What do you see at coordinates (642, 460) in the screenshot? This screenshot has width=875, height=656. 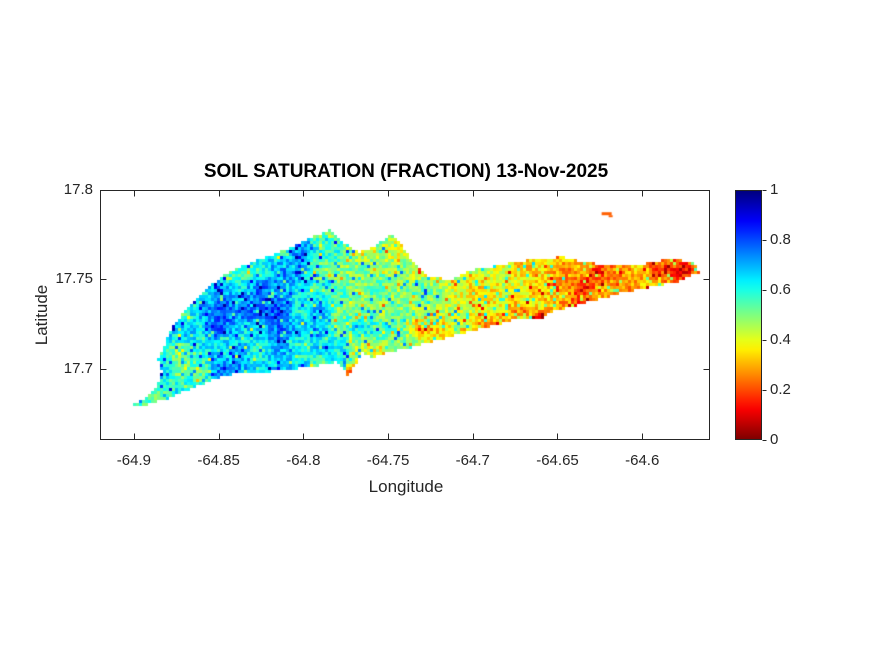 I see `x-tick-label: -64.6` at bounding box center [642, 460].